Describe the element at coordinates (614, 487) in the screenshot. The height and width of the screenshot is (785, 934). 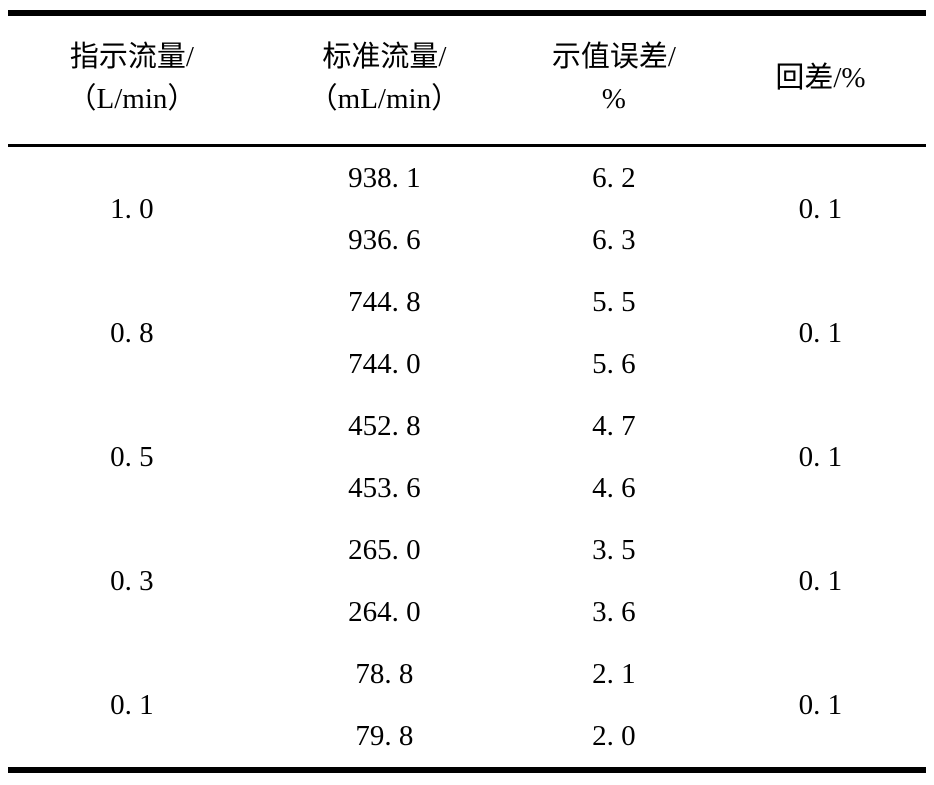
I see `error-cell: 4. 6` at that location.